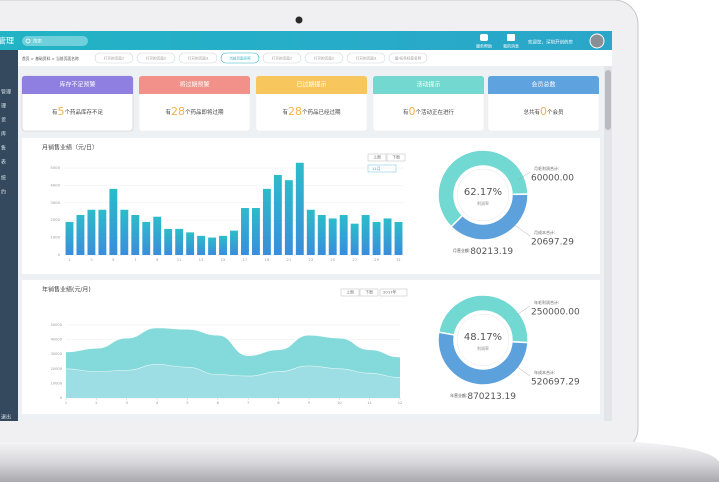 The width and height of the screenshot is (719, 482). I want to click on card-prefix: 有, so click(285, 112).